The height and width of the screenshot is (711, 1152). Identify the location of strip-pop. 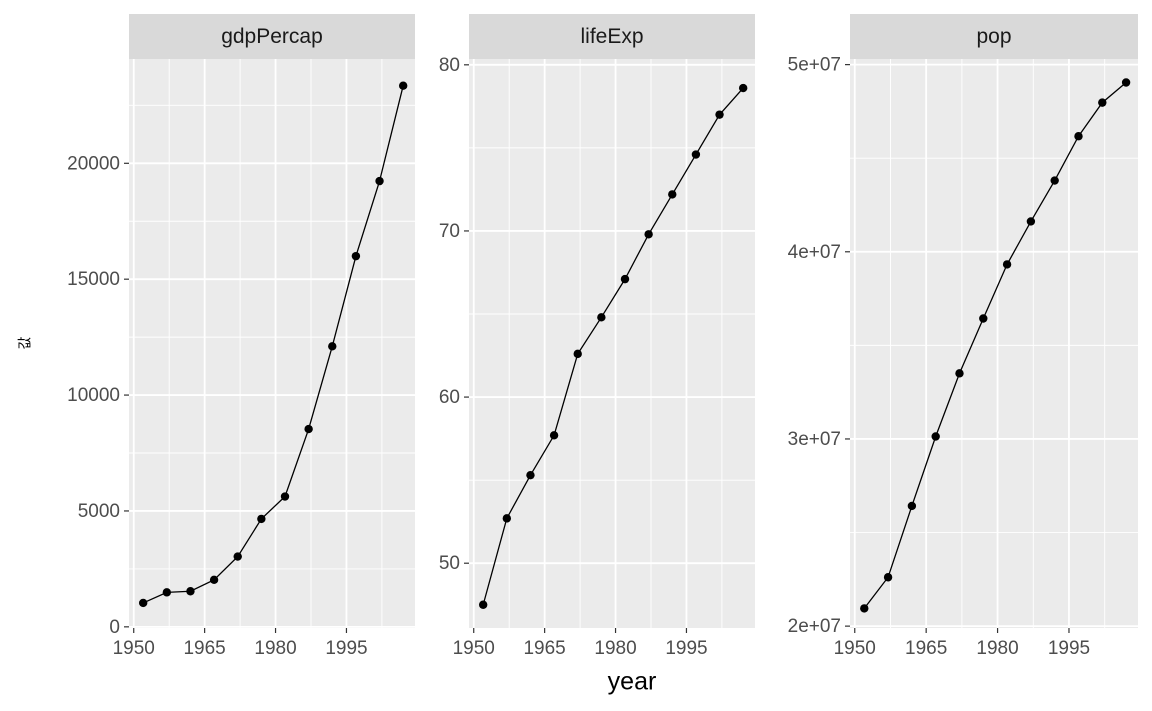
(994, 36).